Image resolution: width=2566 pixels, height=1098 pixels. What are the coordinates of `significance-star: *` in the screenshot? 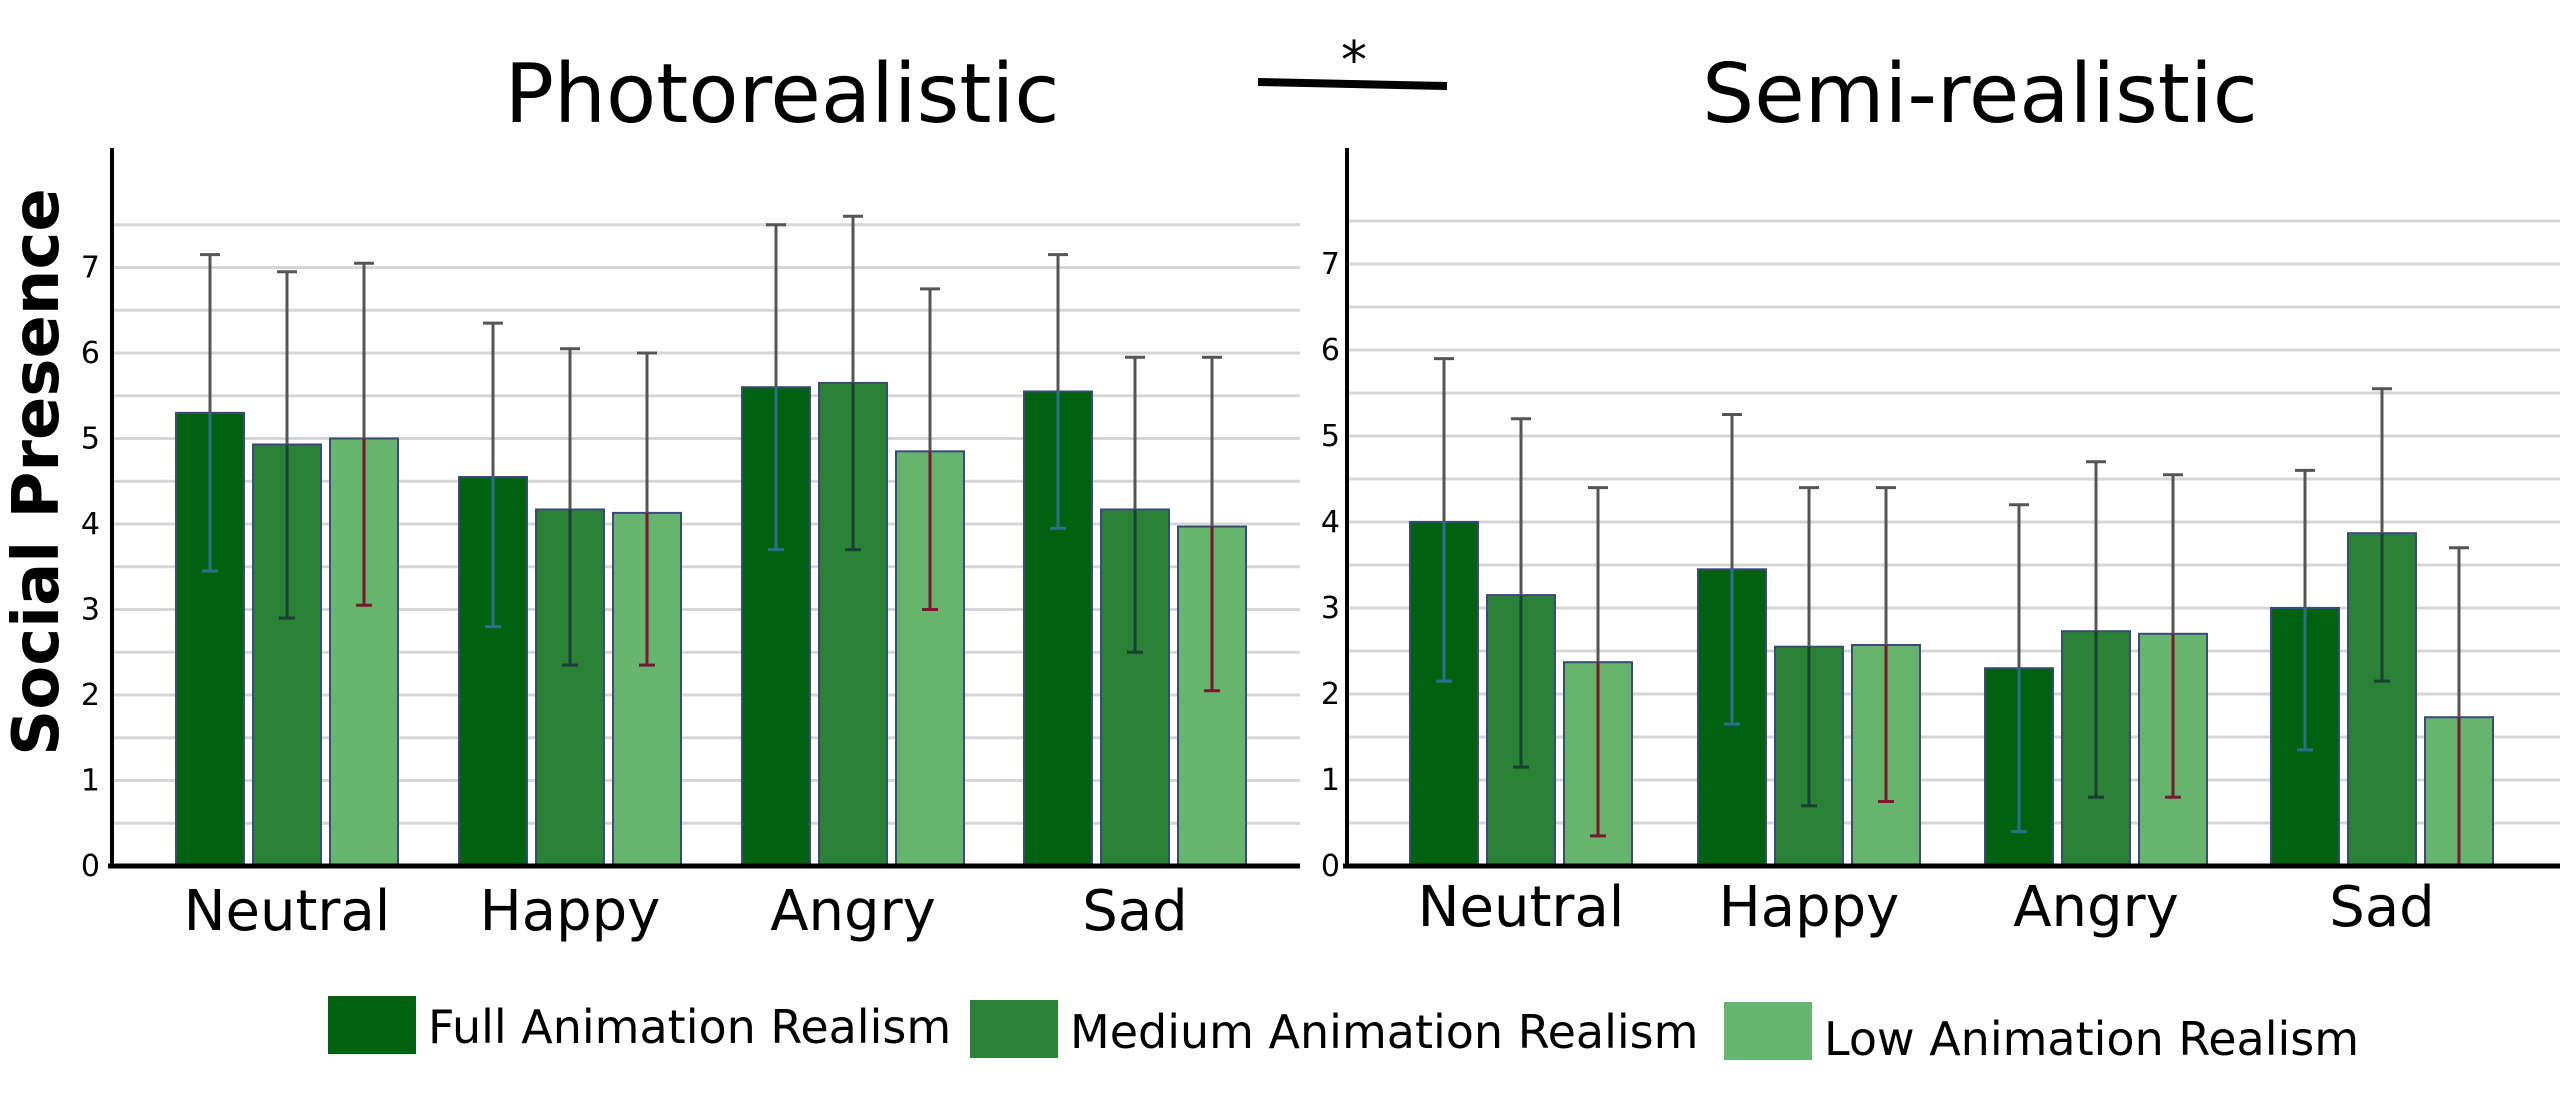 It's located at (1354, 61).